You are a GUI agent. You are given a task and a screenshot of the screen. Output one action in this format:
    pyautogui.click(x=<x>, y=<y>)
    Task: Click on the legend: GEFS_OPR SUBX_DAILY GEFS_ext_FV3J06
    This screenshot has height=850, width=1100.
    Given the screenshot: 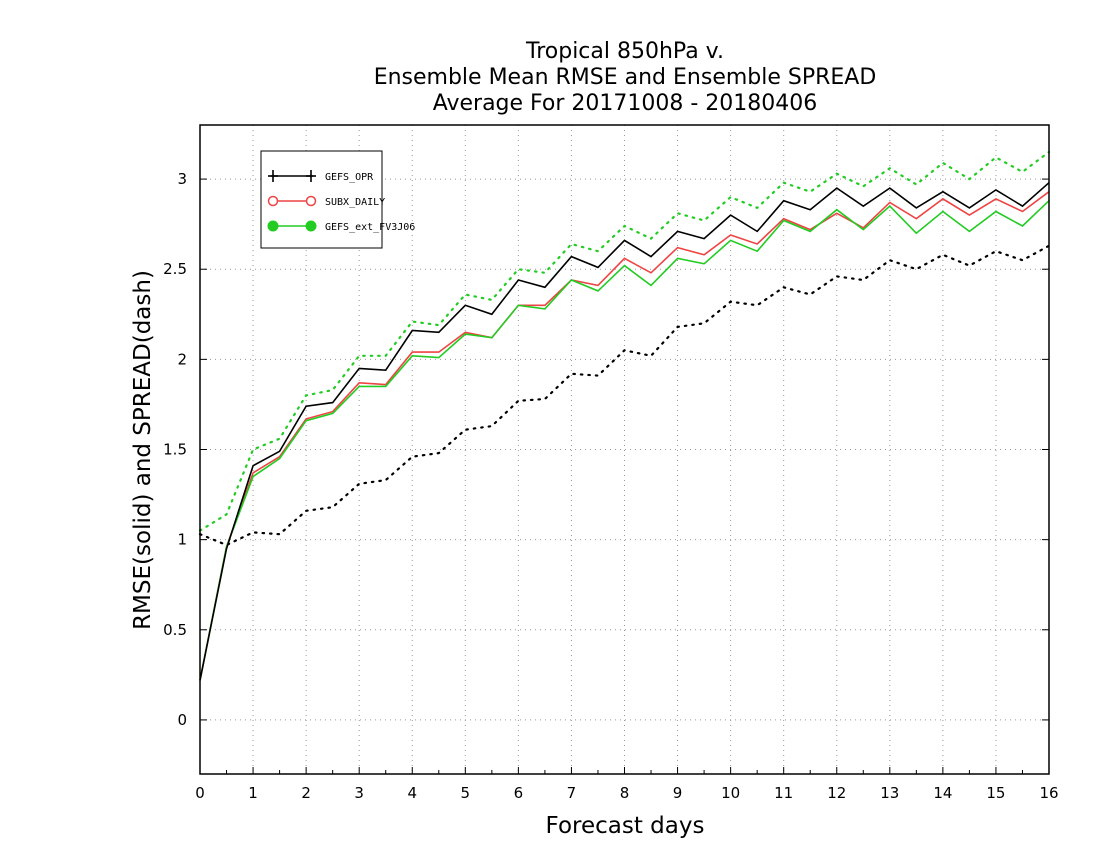 What is the action you would take?
    pyautogui.click(x=337, y=199)
    